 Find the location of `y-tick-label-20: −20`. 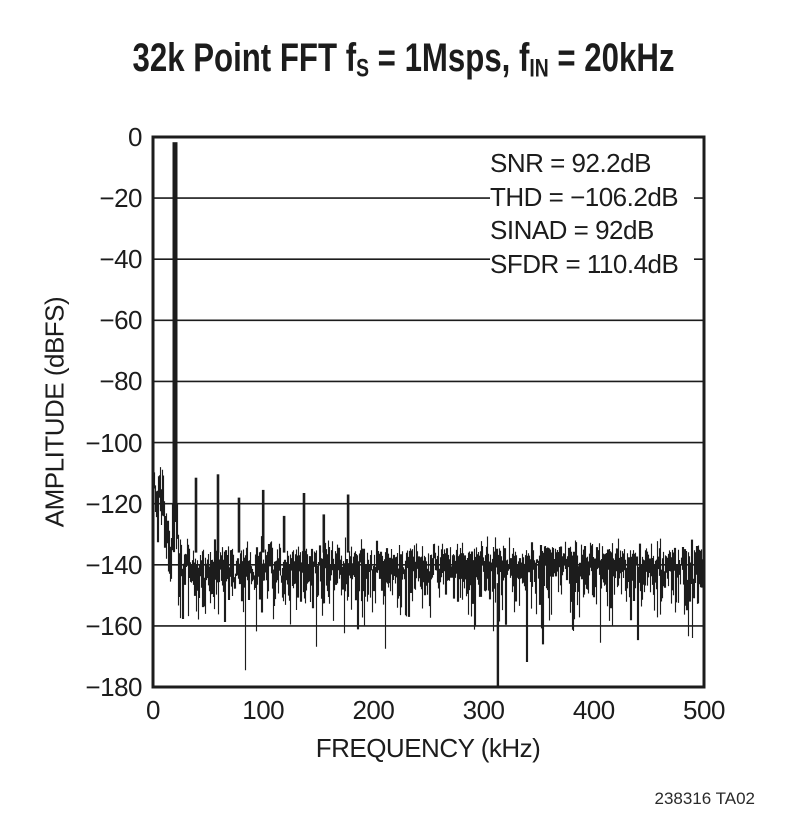

y-tick-label-20: −20 is located at coordinates (120, 198).